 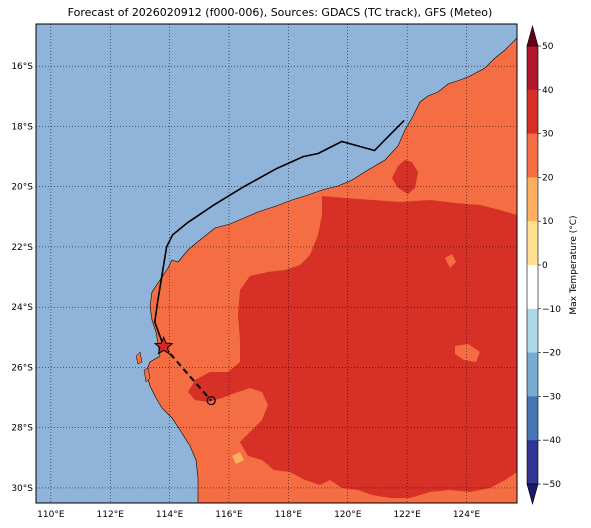 I want to click on latitude-tick-labels: 16°S 18°S 20°S 22°S 24°S 26°S 28°S 30°S, so click(x=22, y=278).